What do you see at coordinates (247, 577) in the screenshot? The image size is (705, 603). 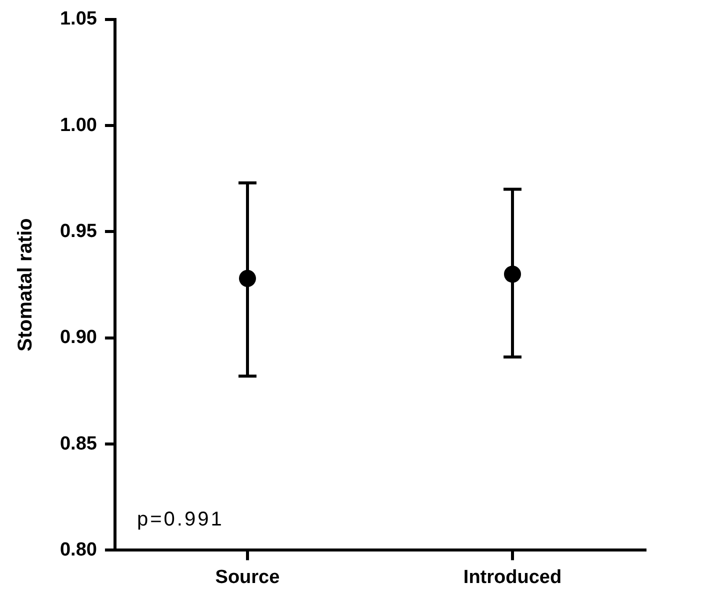 I see `x-tick-label: Source` at bounding box center [247, 577].